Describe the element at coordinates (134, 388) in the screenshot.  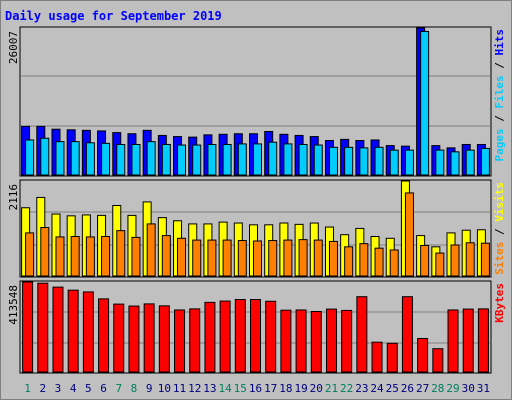
I see `x-tick-label-day-8: 8` at that location.